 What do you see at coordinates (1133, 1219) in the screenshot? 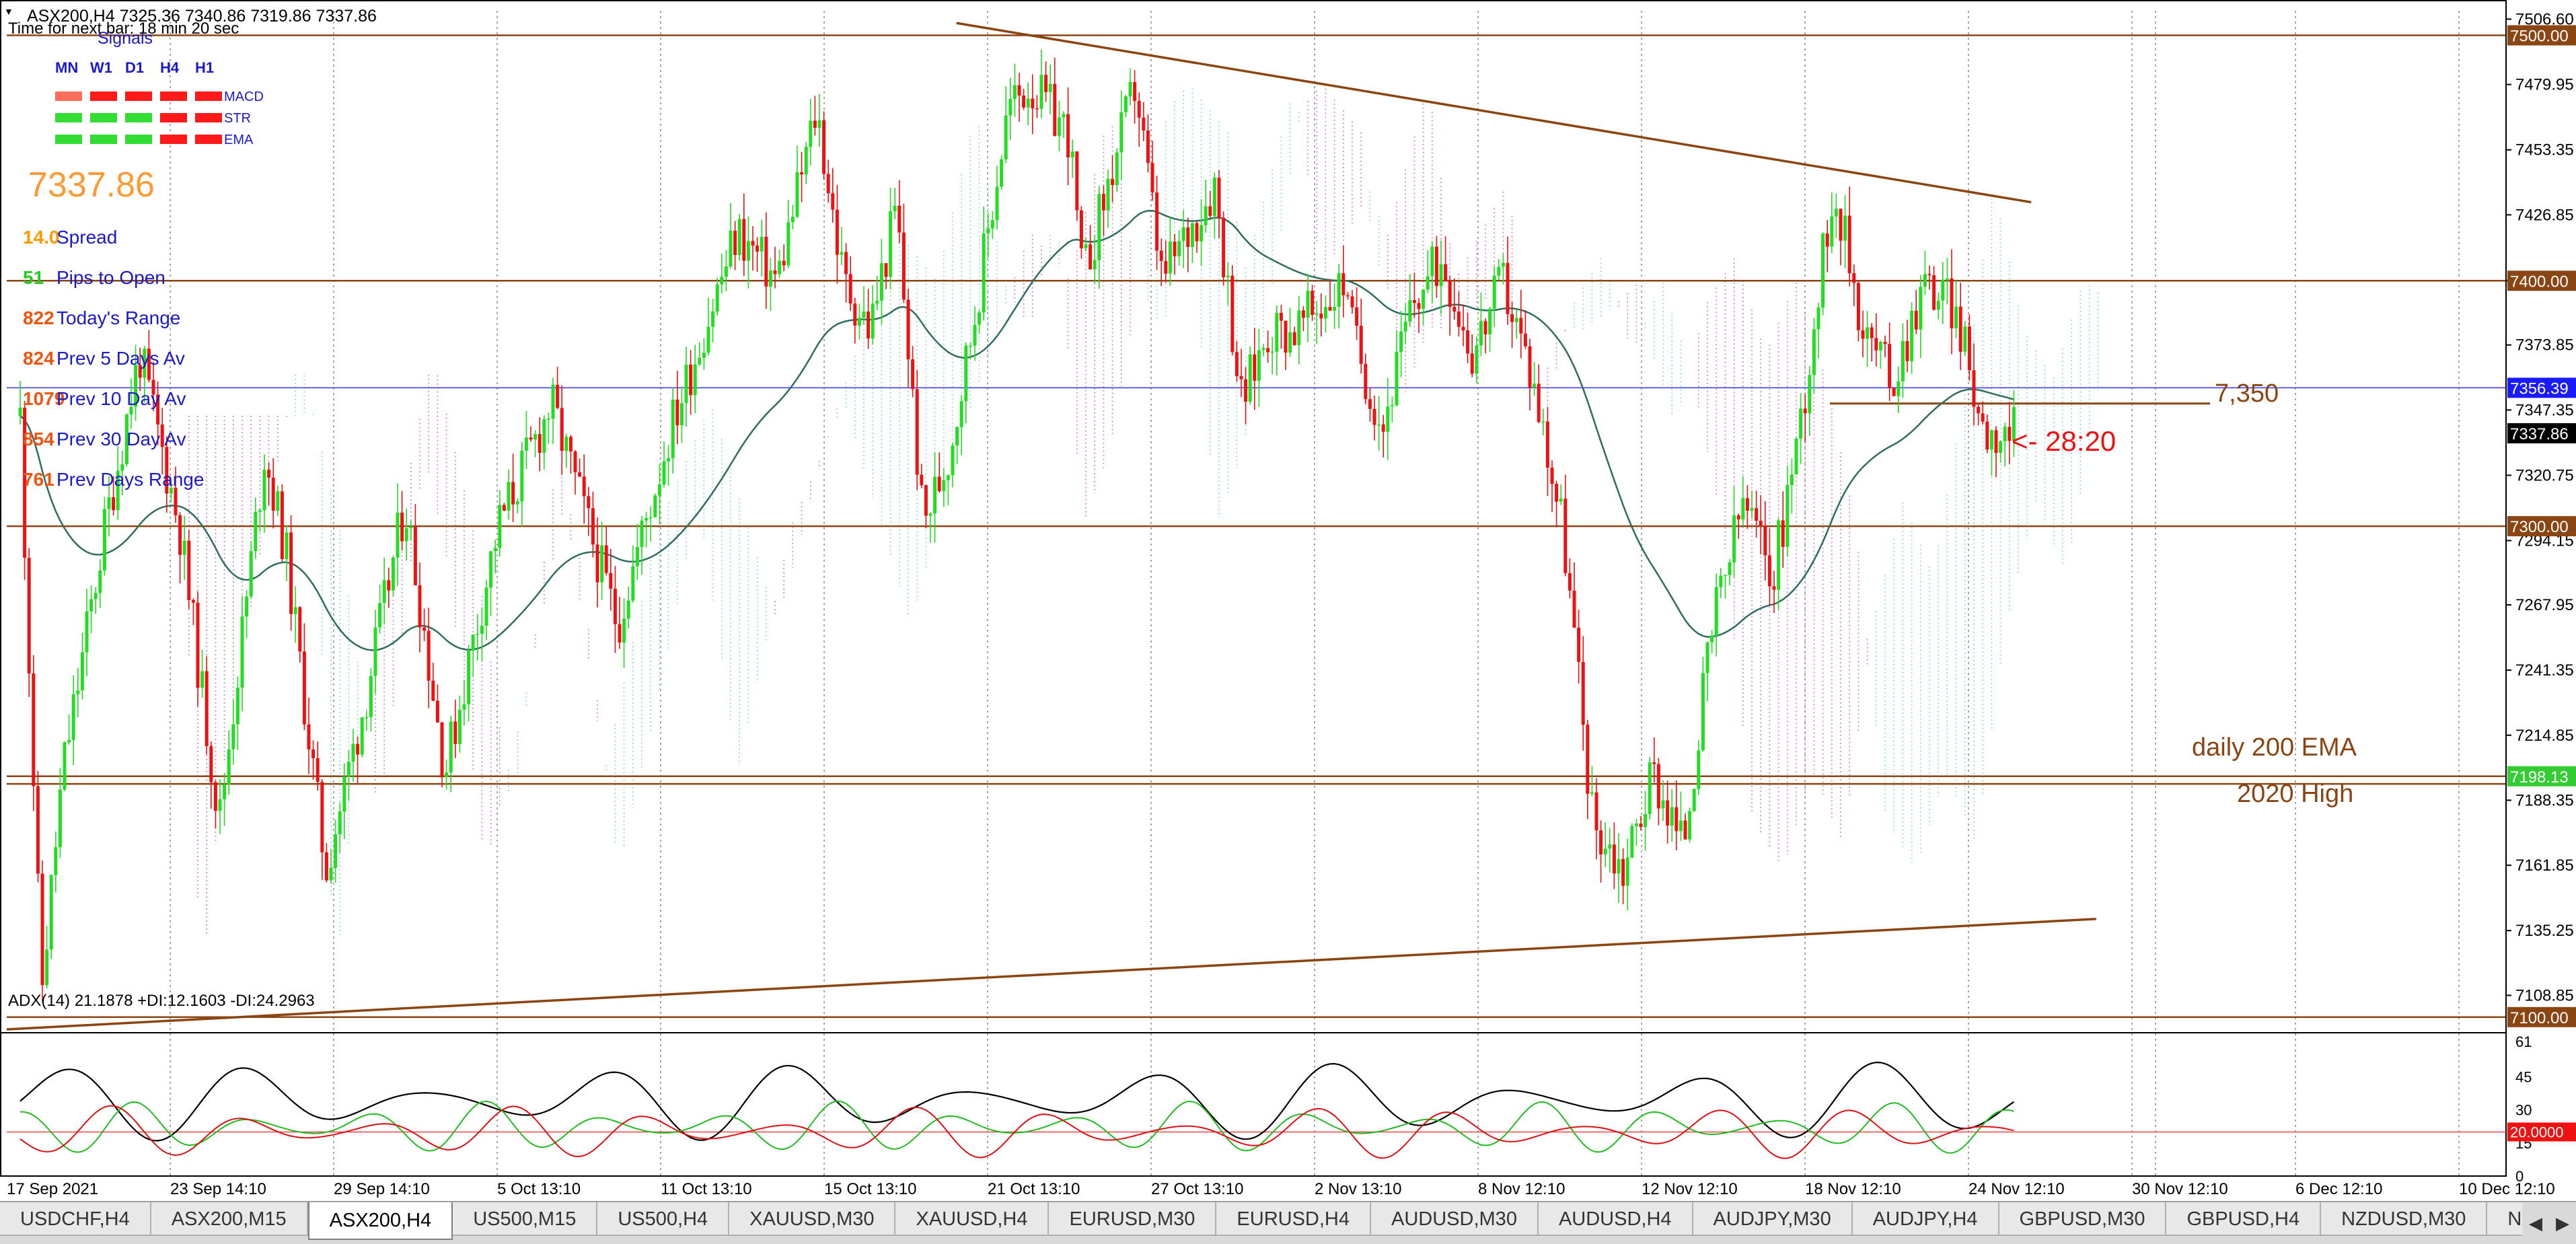
I see `chart-tab: EURUSD,M30` at bounding box center [1133, 1219].